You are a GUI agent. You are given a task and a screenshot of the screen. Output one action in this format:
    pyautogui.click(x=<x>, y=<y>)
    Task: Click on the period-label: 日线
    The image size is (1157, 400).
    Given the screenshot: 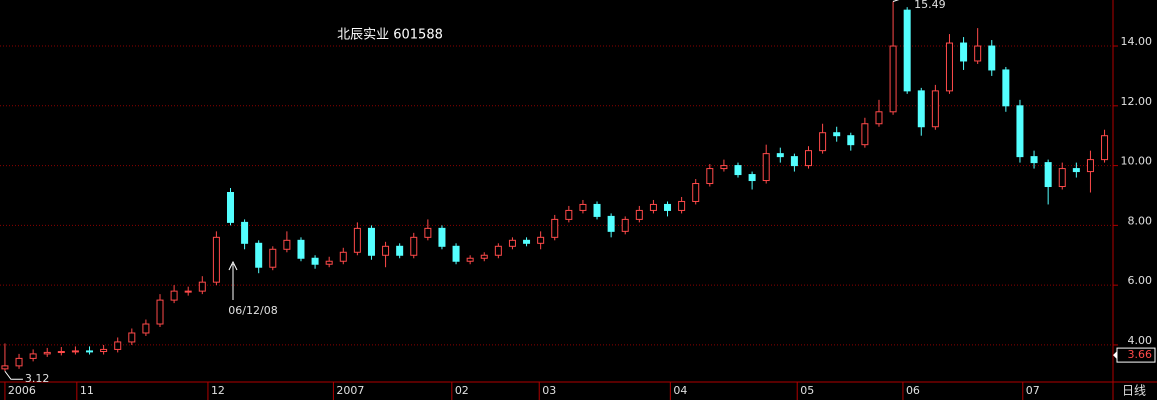 What is the action you would take?
    pyautogui.click(x=1134, y=391)
    